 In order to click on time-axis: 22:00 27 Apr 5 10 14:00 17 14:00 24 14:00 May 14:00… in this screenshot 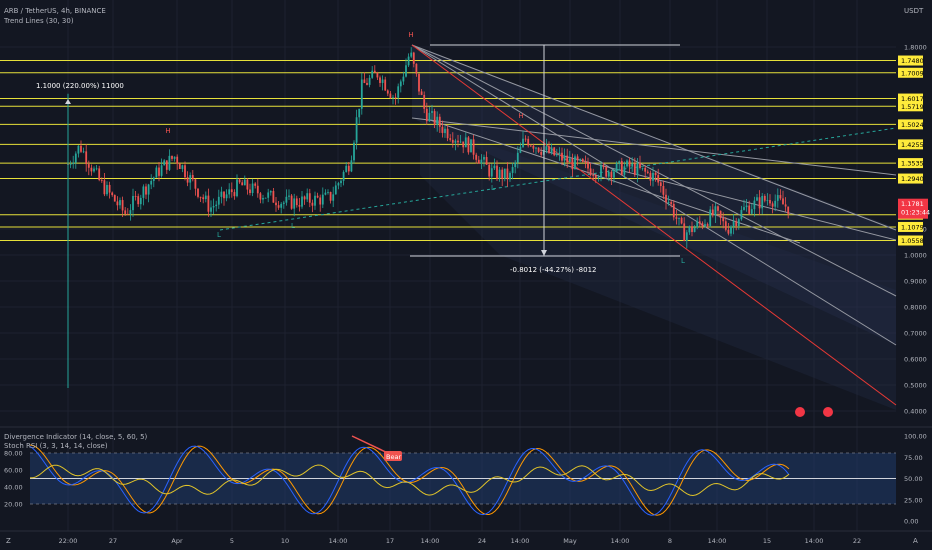, I will do `click(466, 537)`.